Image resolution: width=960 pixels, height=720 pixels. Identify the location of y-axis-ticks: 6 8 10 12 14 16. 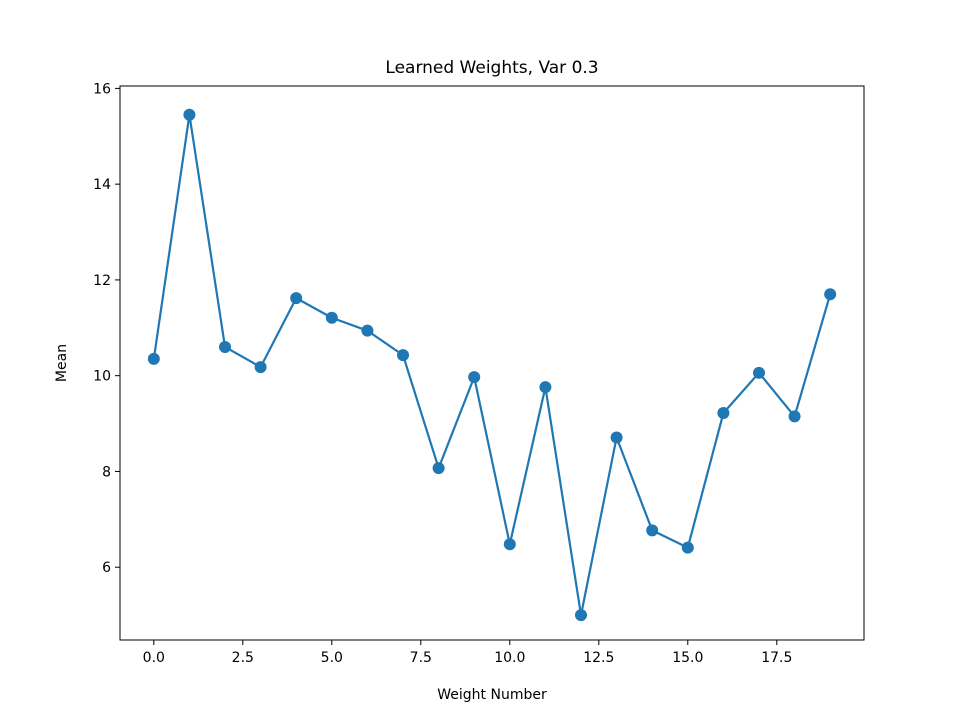
(106, 328).